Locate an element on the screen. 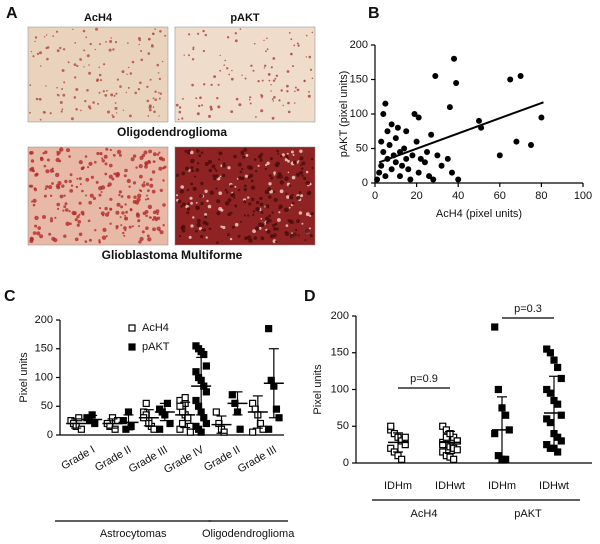 This screenshot has width=600, height=544. trend-line is located at coordinates (461, 132).